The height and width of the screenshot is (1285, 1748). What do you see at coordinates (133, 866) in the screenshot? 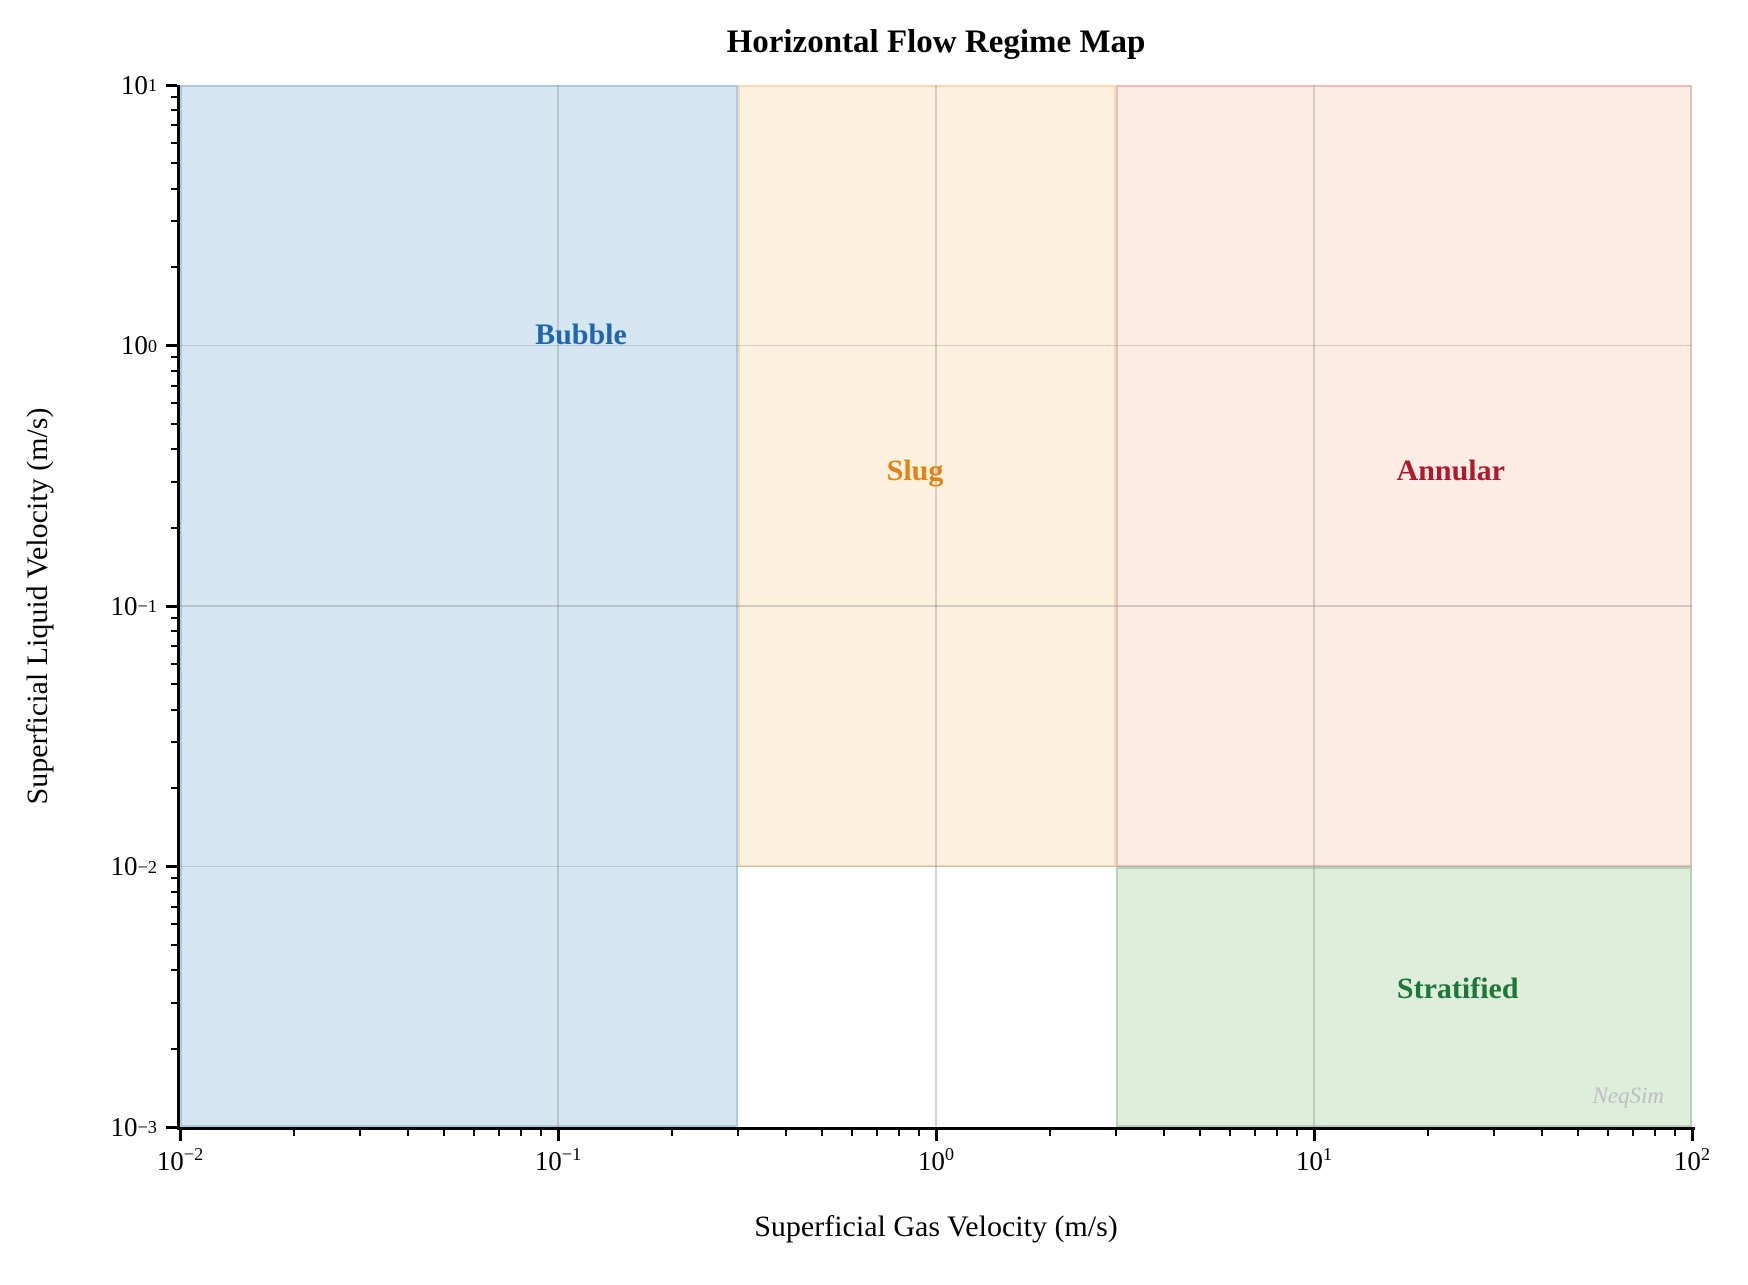
I see `y-tick-label: 10 −2` at bounding box center [133, 866].